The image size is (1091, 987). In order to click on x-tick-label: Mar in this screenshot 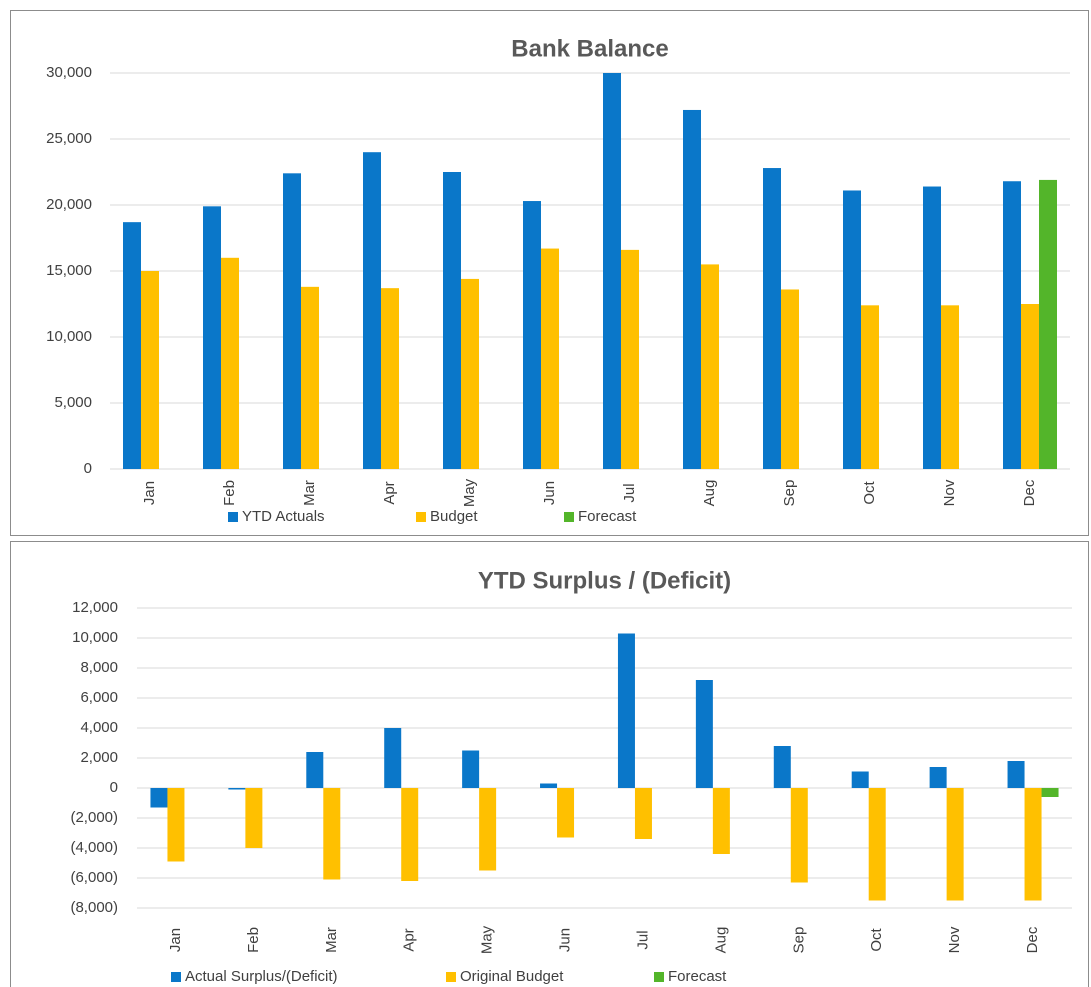, I will do `click(309, 493)`.